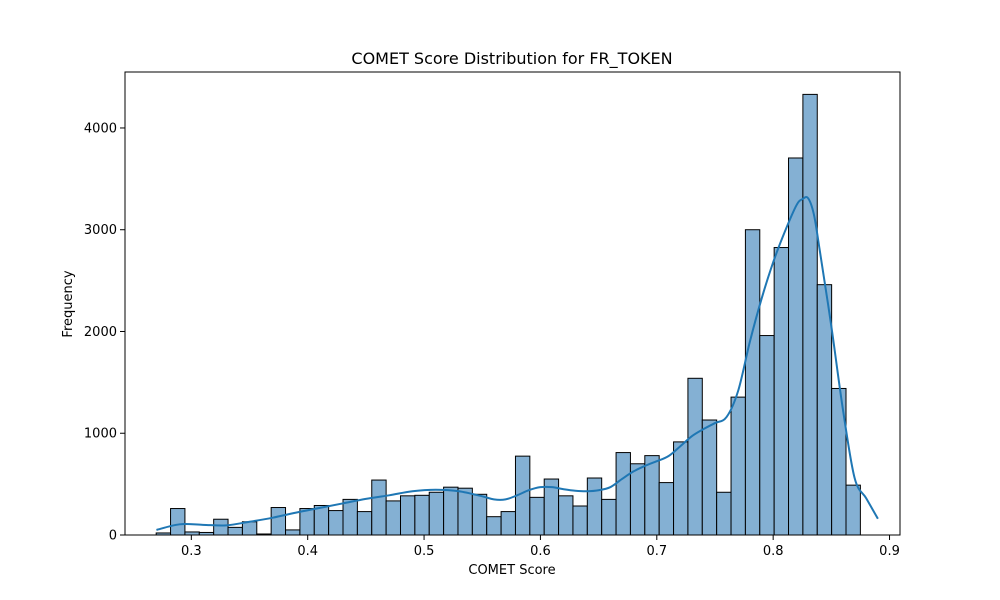 Image resolution: width=1000 pixels, height=600 pixels. I want to click on x-axis-label: COMET Score, so click(511, 570).